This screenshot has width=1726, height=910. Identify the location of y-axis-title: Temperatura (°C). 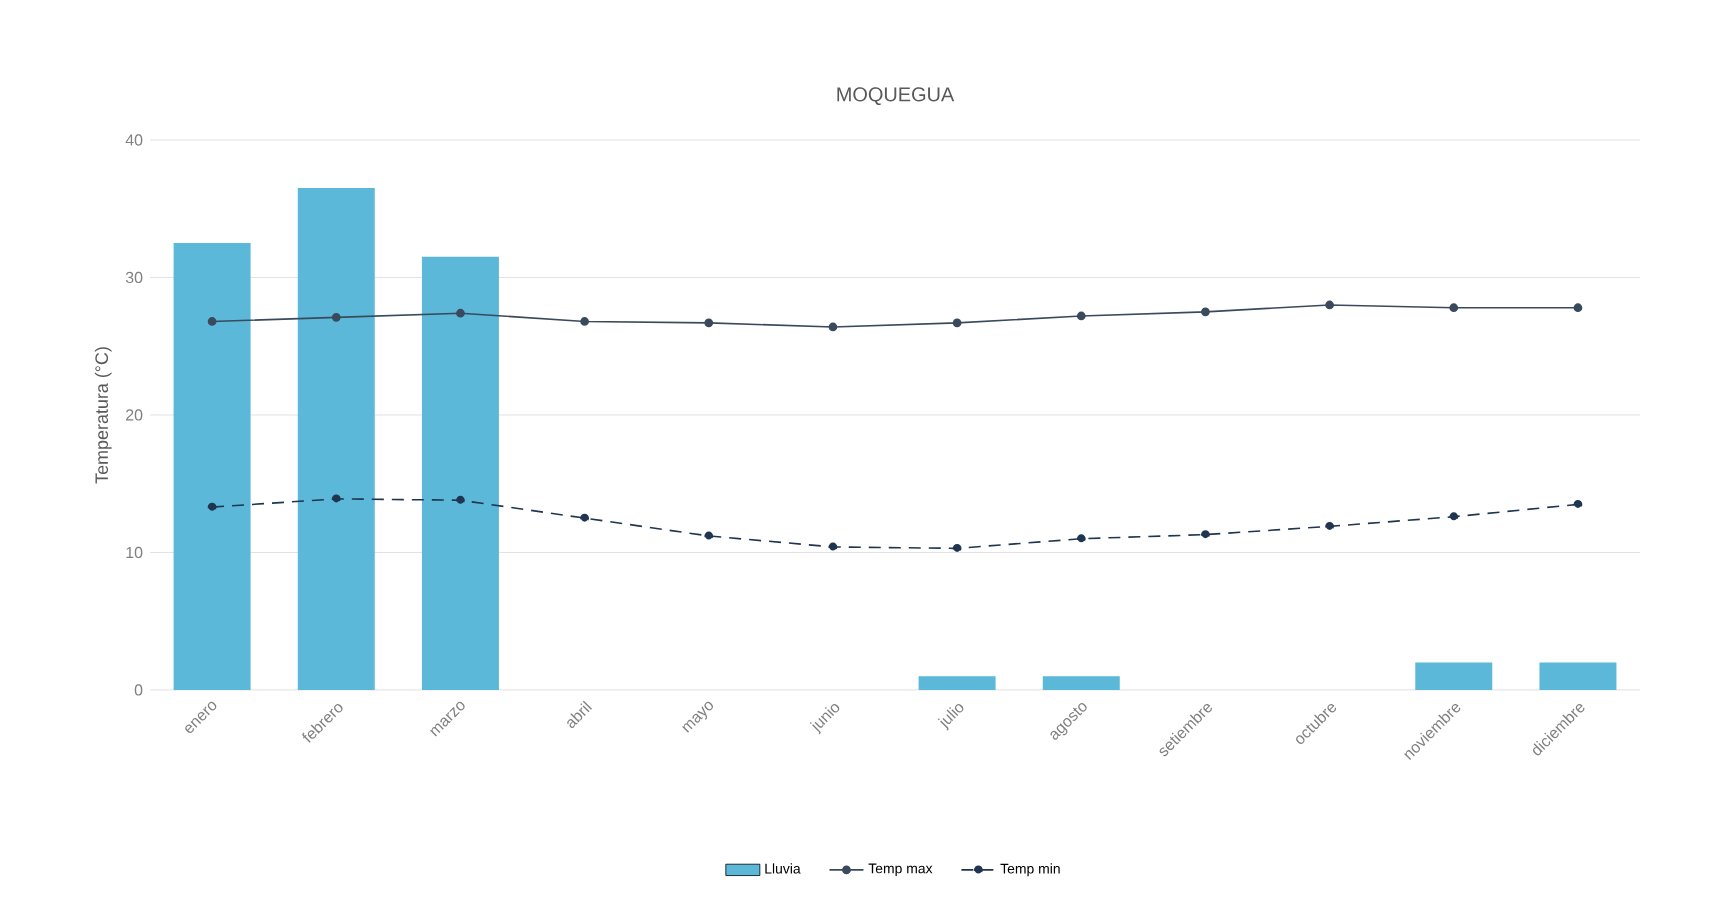
(103, 415).